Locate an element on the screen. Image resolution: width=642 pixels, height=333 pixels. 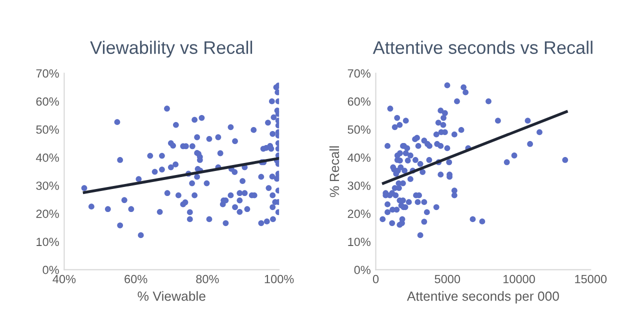
x-axis-title: Attentive seconds per 000 is located at coordinates (482, 297).